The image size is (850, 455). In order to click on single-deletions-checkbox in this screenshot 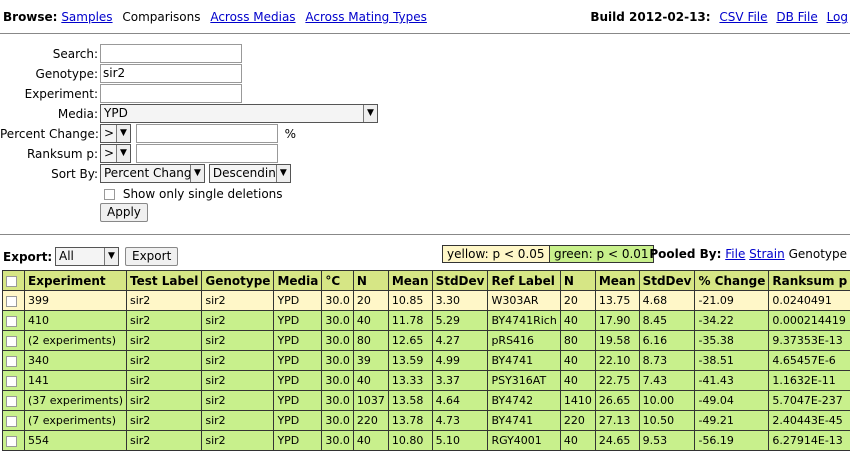, I will do `click(109, 194)`.